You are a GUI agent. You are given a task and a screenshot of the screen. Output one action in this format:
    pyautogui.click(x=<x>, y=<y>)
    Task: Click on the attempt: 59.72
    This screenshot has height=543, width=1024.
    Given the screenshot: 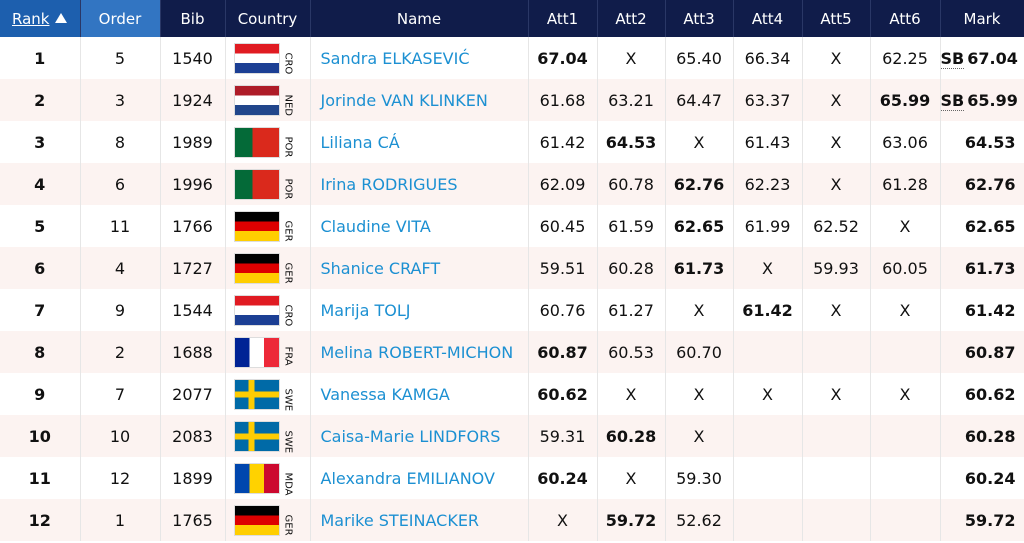 What is the action you would take?
    pyautogui.click(x=631, y=520)
    